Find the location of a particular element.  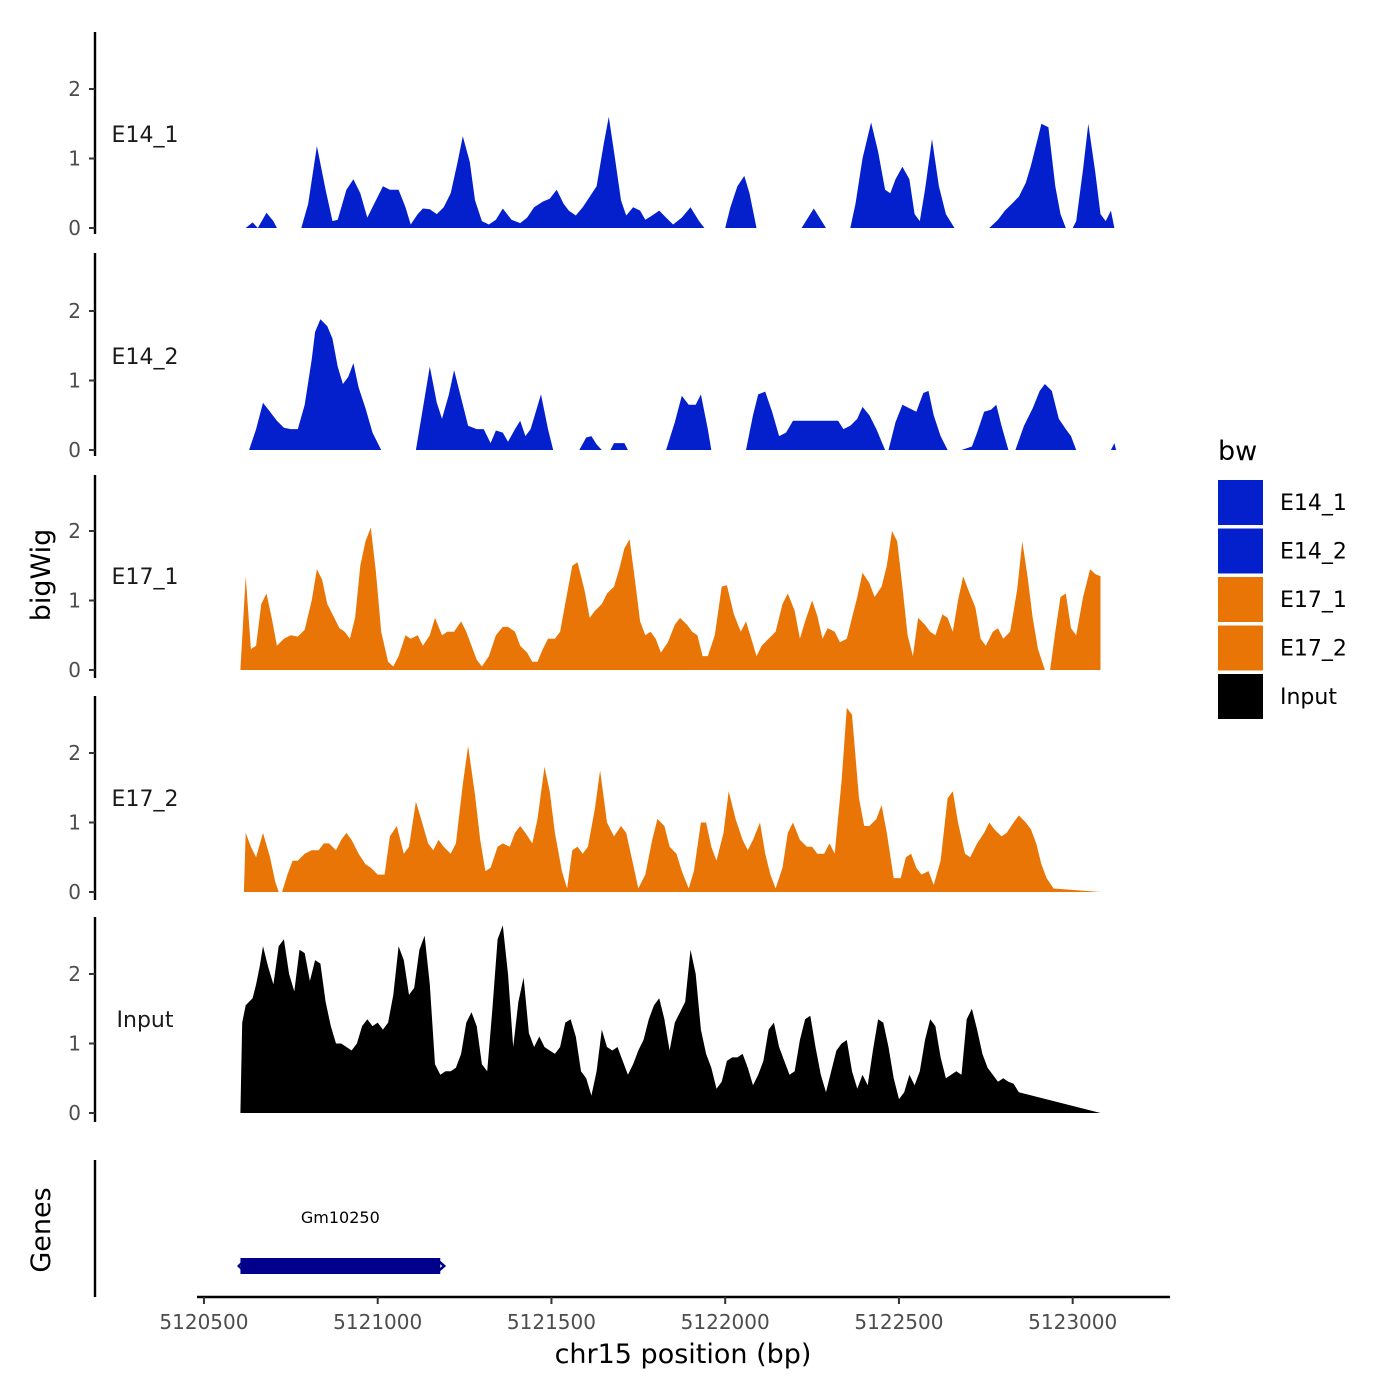

track-E14_1: 0 1 2 E14_1 is located at coordinates (591, 136).